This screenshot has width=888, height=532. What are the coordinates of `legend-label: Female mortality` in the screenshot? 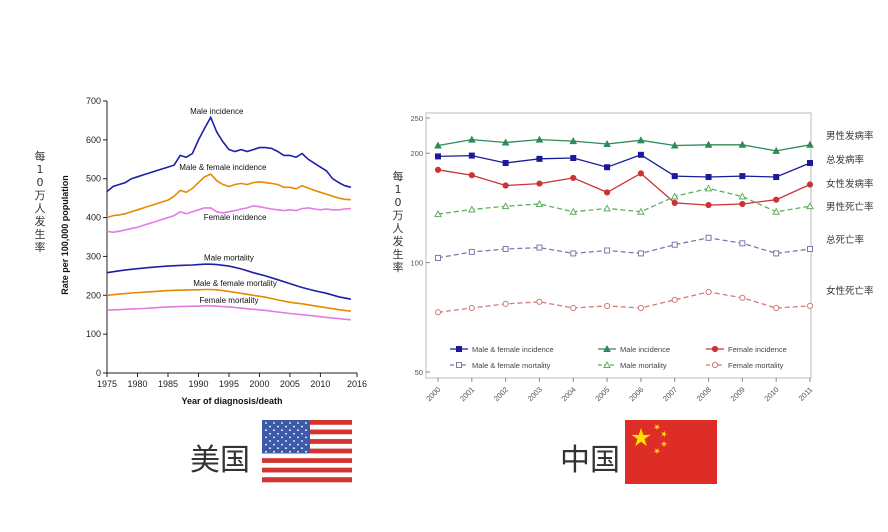 It's located at (756, 365).